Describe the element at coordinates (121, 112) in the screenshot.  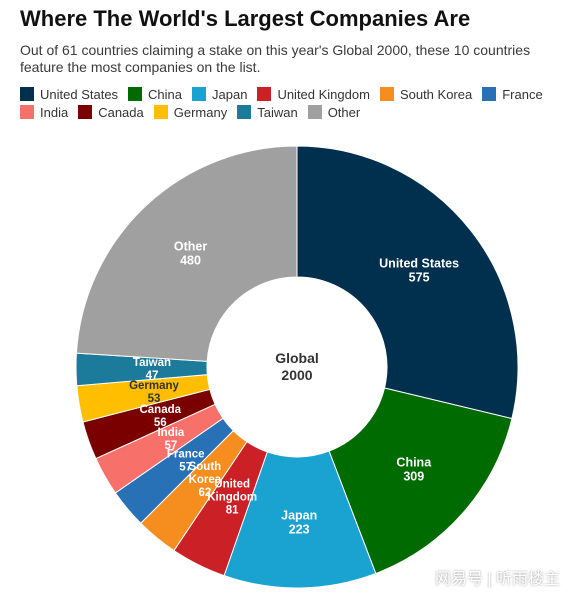
I see `legend-label: Canada` at that location.